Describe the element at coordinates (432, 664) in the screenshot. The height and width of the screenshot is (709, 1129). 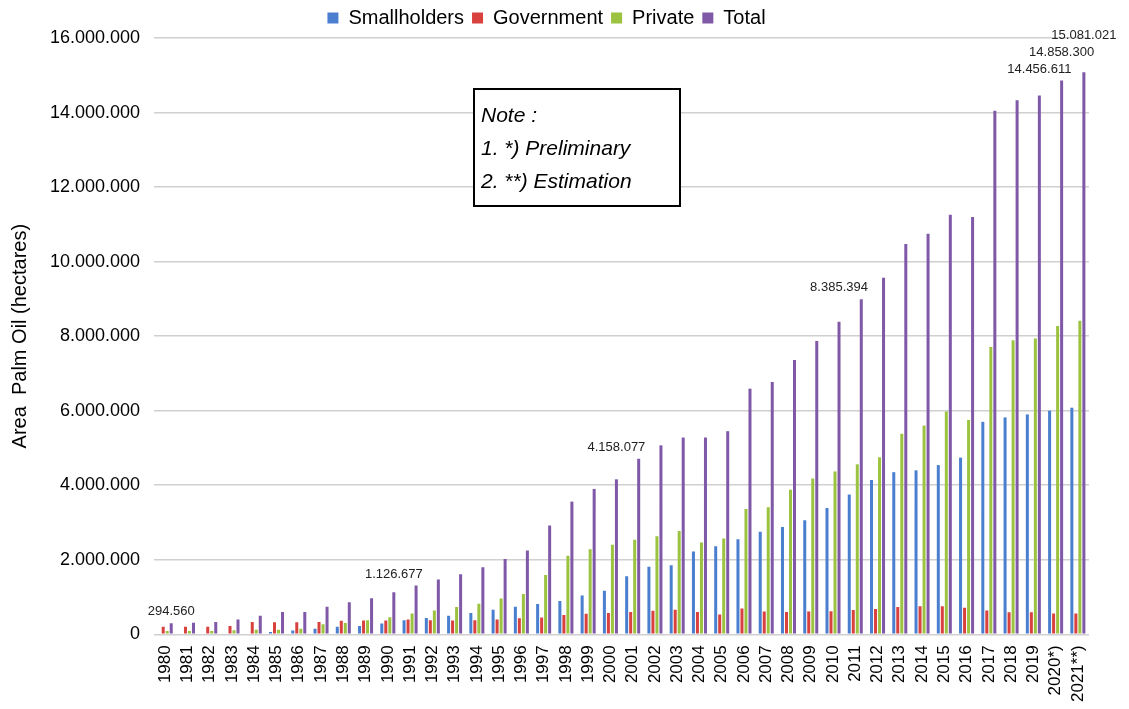
I see `x-tick-label: 1992` at that location.